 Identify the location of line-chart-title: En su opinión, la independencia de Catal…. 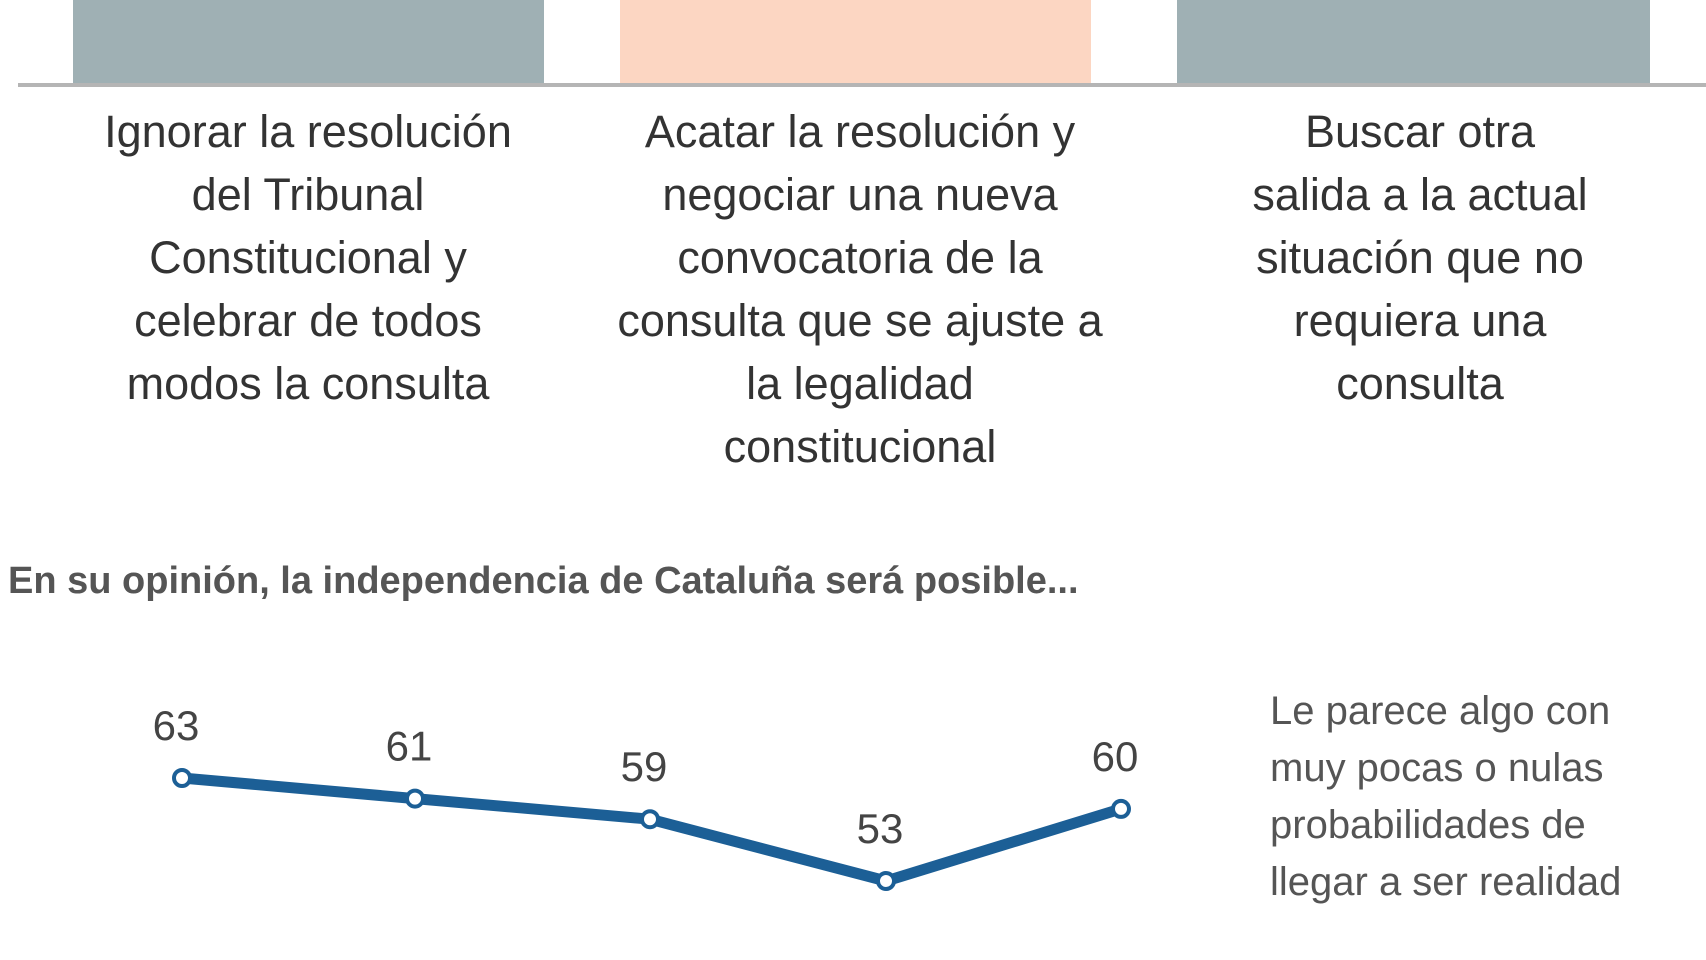
(543, 581).